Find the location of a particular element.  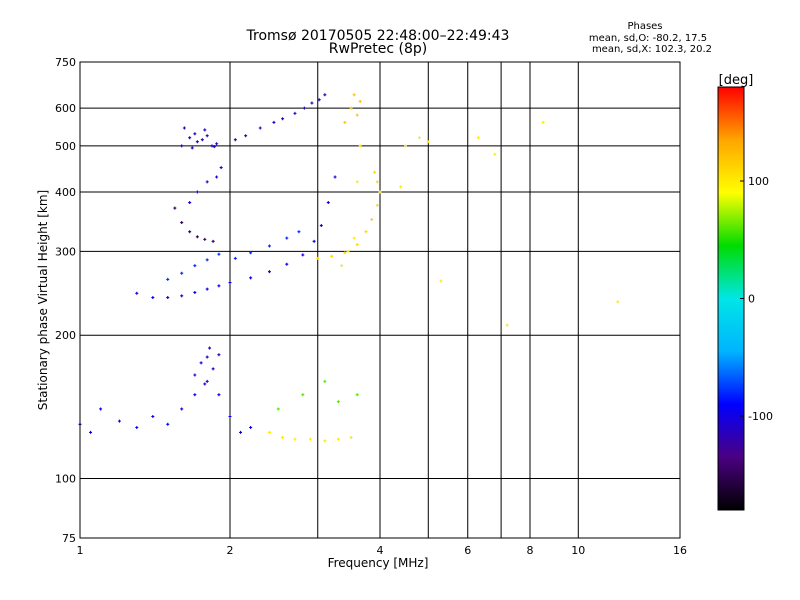

x-tick-label: 8 is located at coordinates (530, 550).